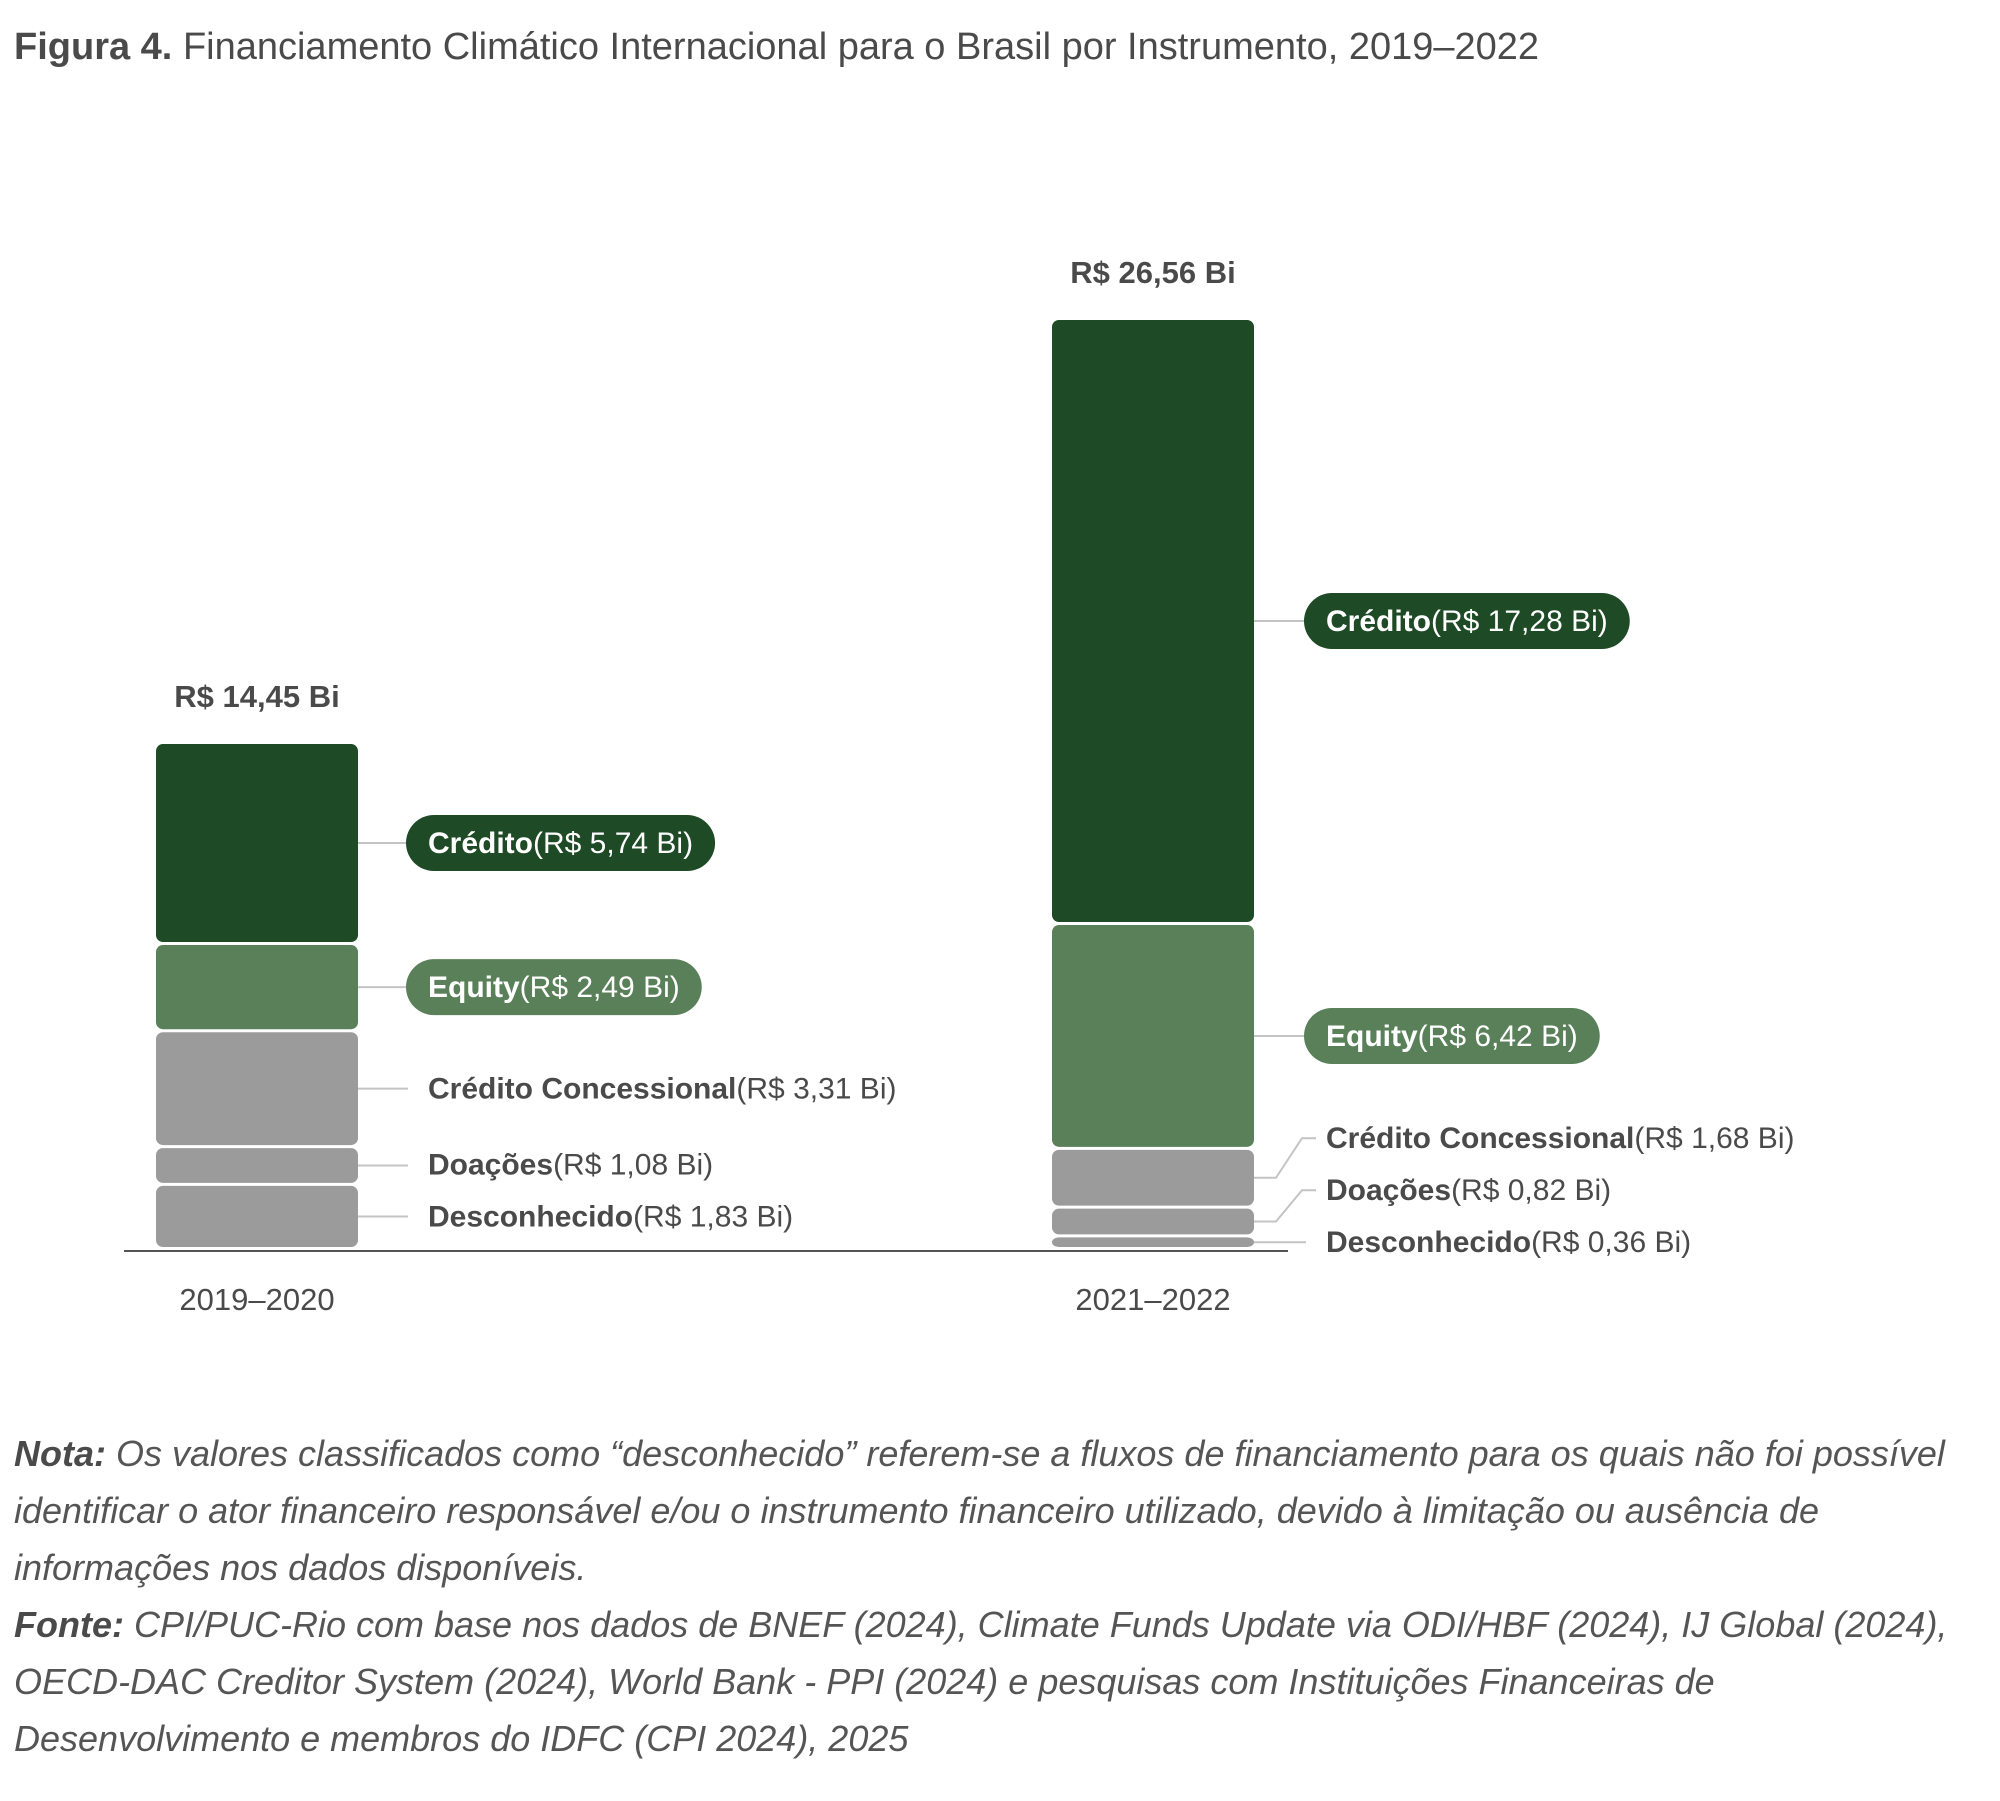 The height and width of the screenshot is (1801, 2000). I want to click on bar-total-label: R$ 26,56 Bi, so click(1152, 272).